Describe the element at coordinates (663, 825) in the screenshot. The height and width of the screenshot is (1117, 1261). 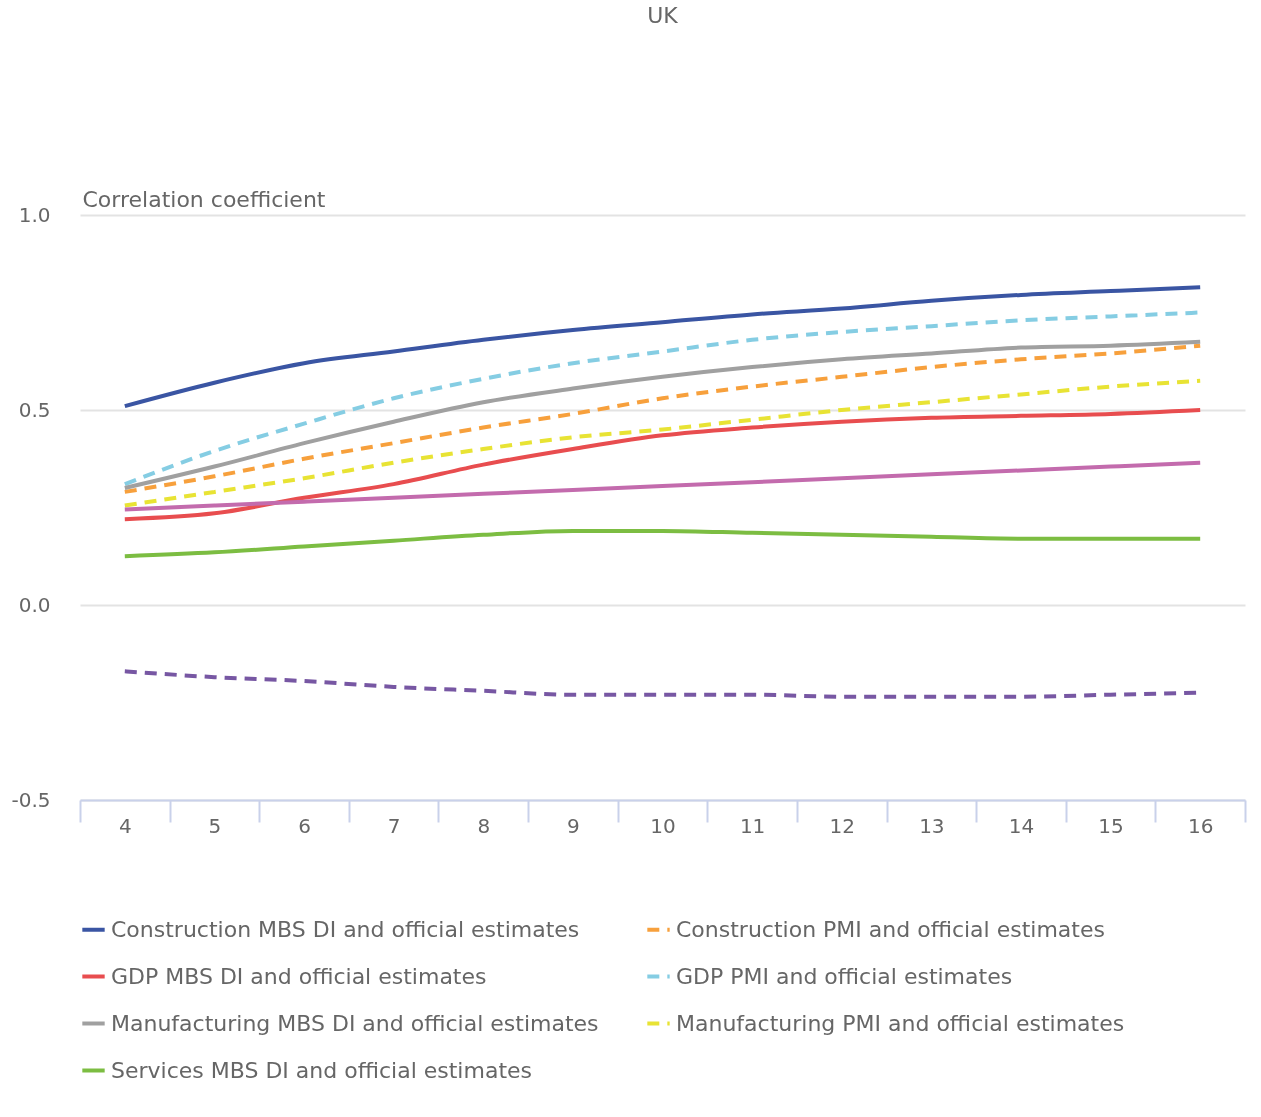
I see `x-tick-label: 10` at that location.